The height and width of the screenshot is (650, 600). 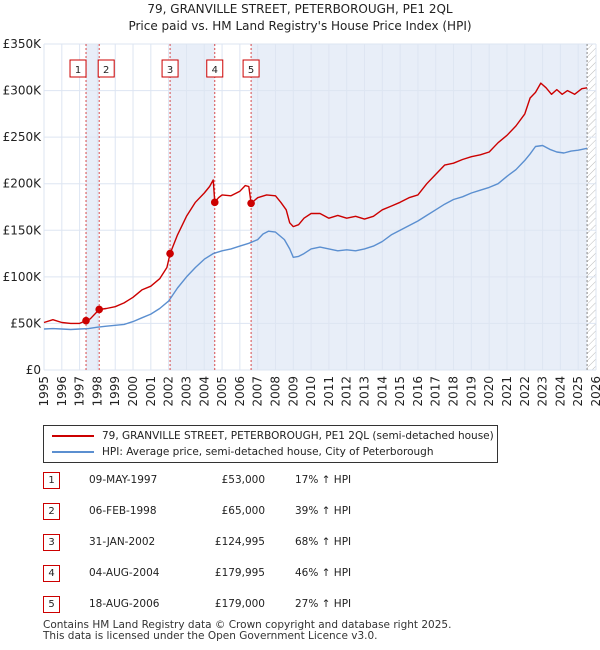 I want to click on sale-period-band, so click(x=93, y=207).